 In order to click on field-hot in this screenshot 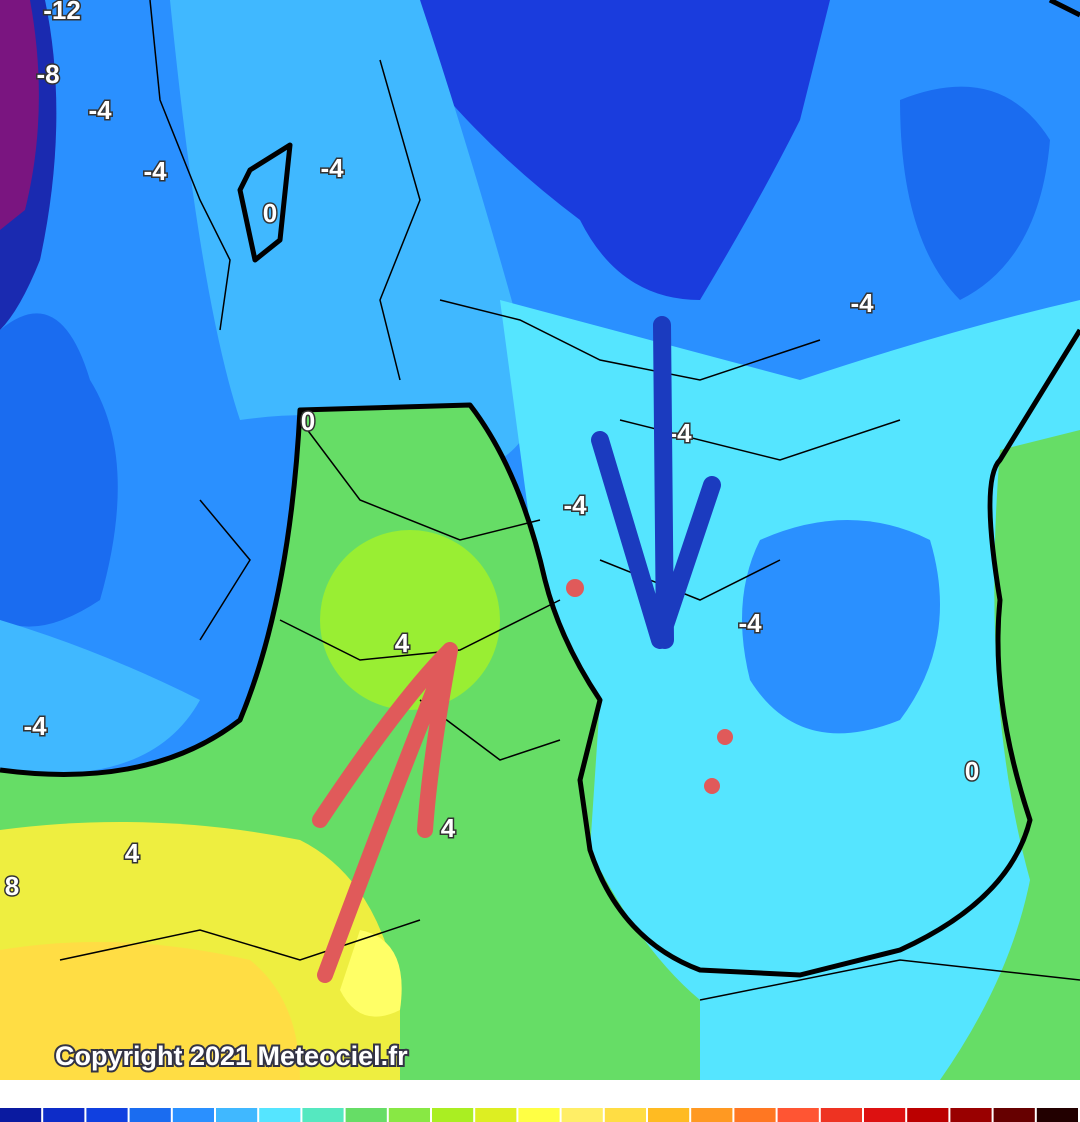, I will do `click(371, 973)`.